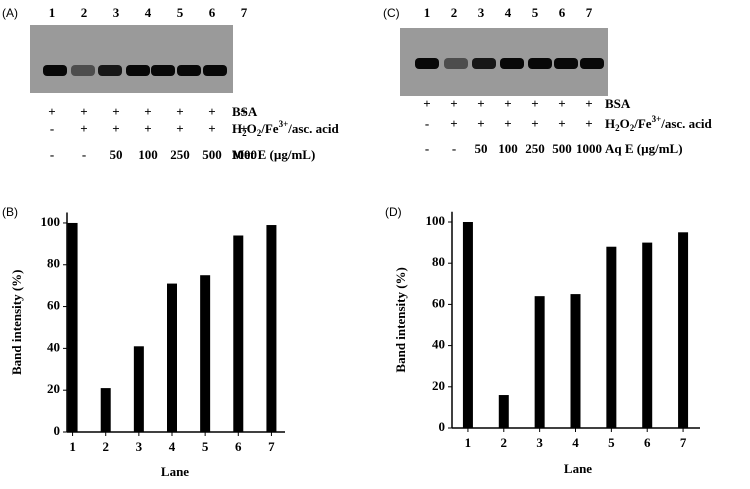 This screenshot has width=750, height=489. I want to click on panel-label: (D), so click(393, 212).